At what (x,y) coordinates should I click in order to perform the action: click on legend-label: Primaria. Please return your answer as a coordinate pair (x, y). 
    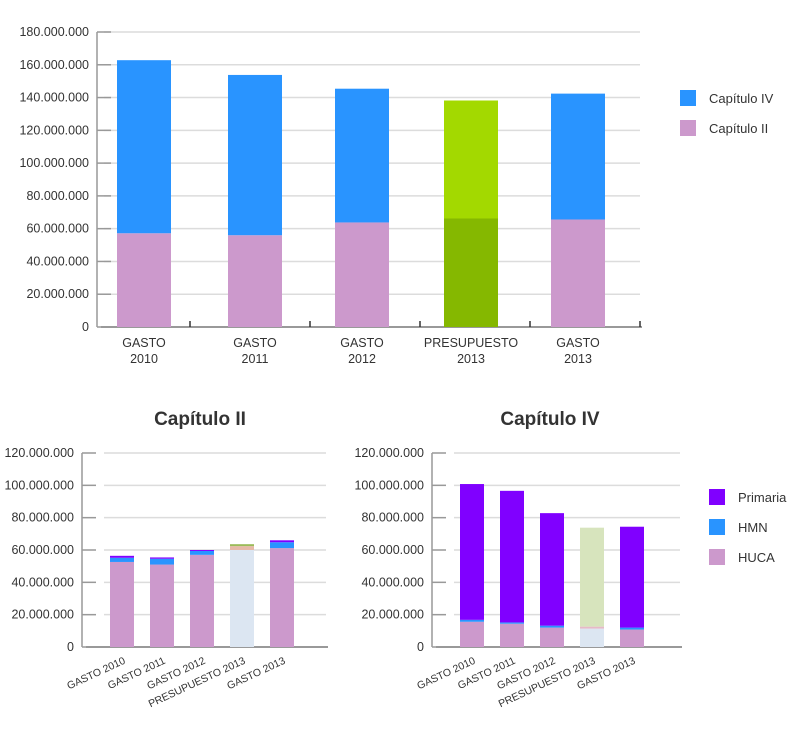
    Looking at the image, I should click on (762, 497).